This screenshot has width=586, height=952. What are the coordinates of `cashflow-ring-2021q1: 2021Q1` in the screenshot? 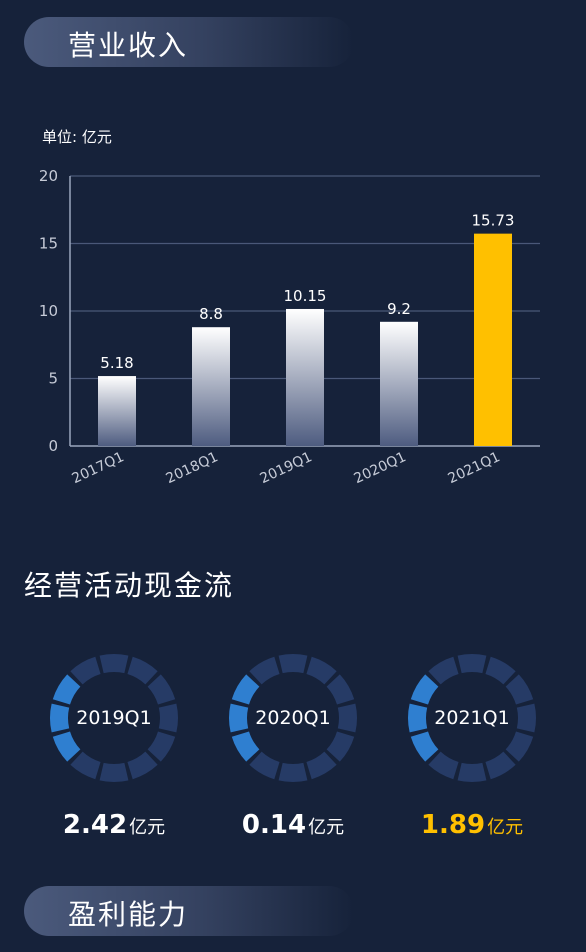 It's located at (472, 718).